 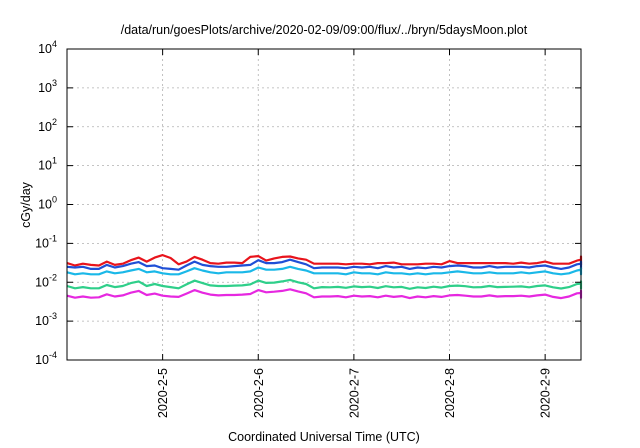 What do you see at coordinates (47, 203) in the screenshot?
I see `y-tick-label: 10⁰` at bounding box center [47, 203].